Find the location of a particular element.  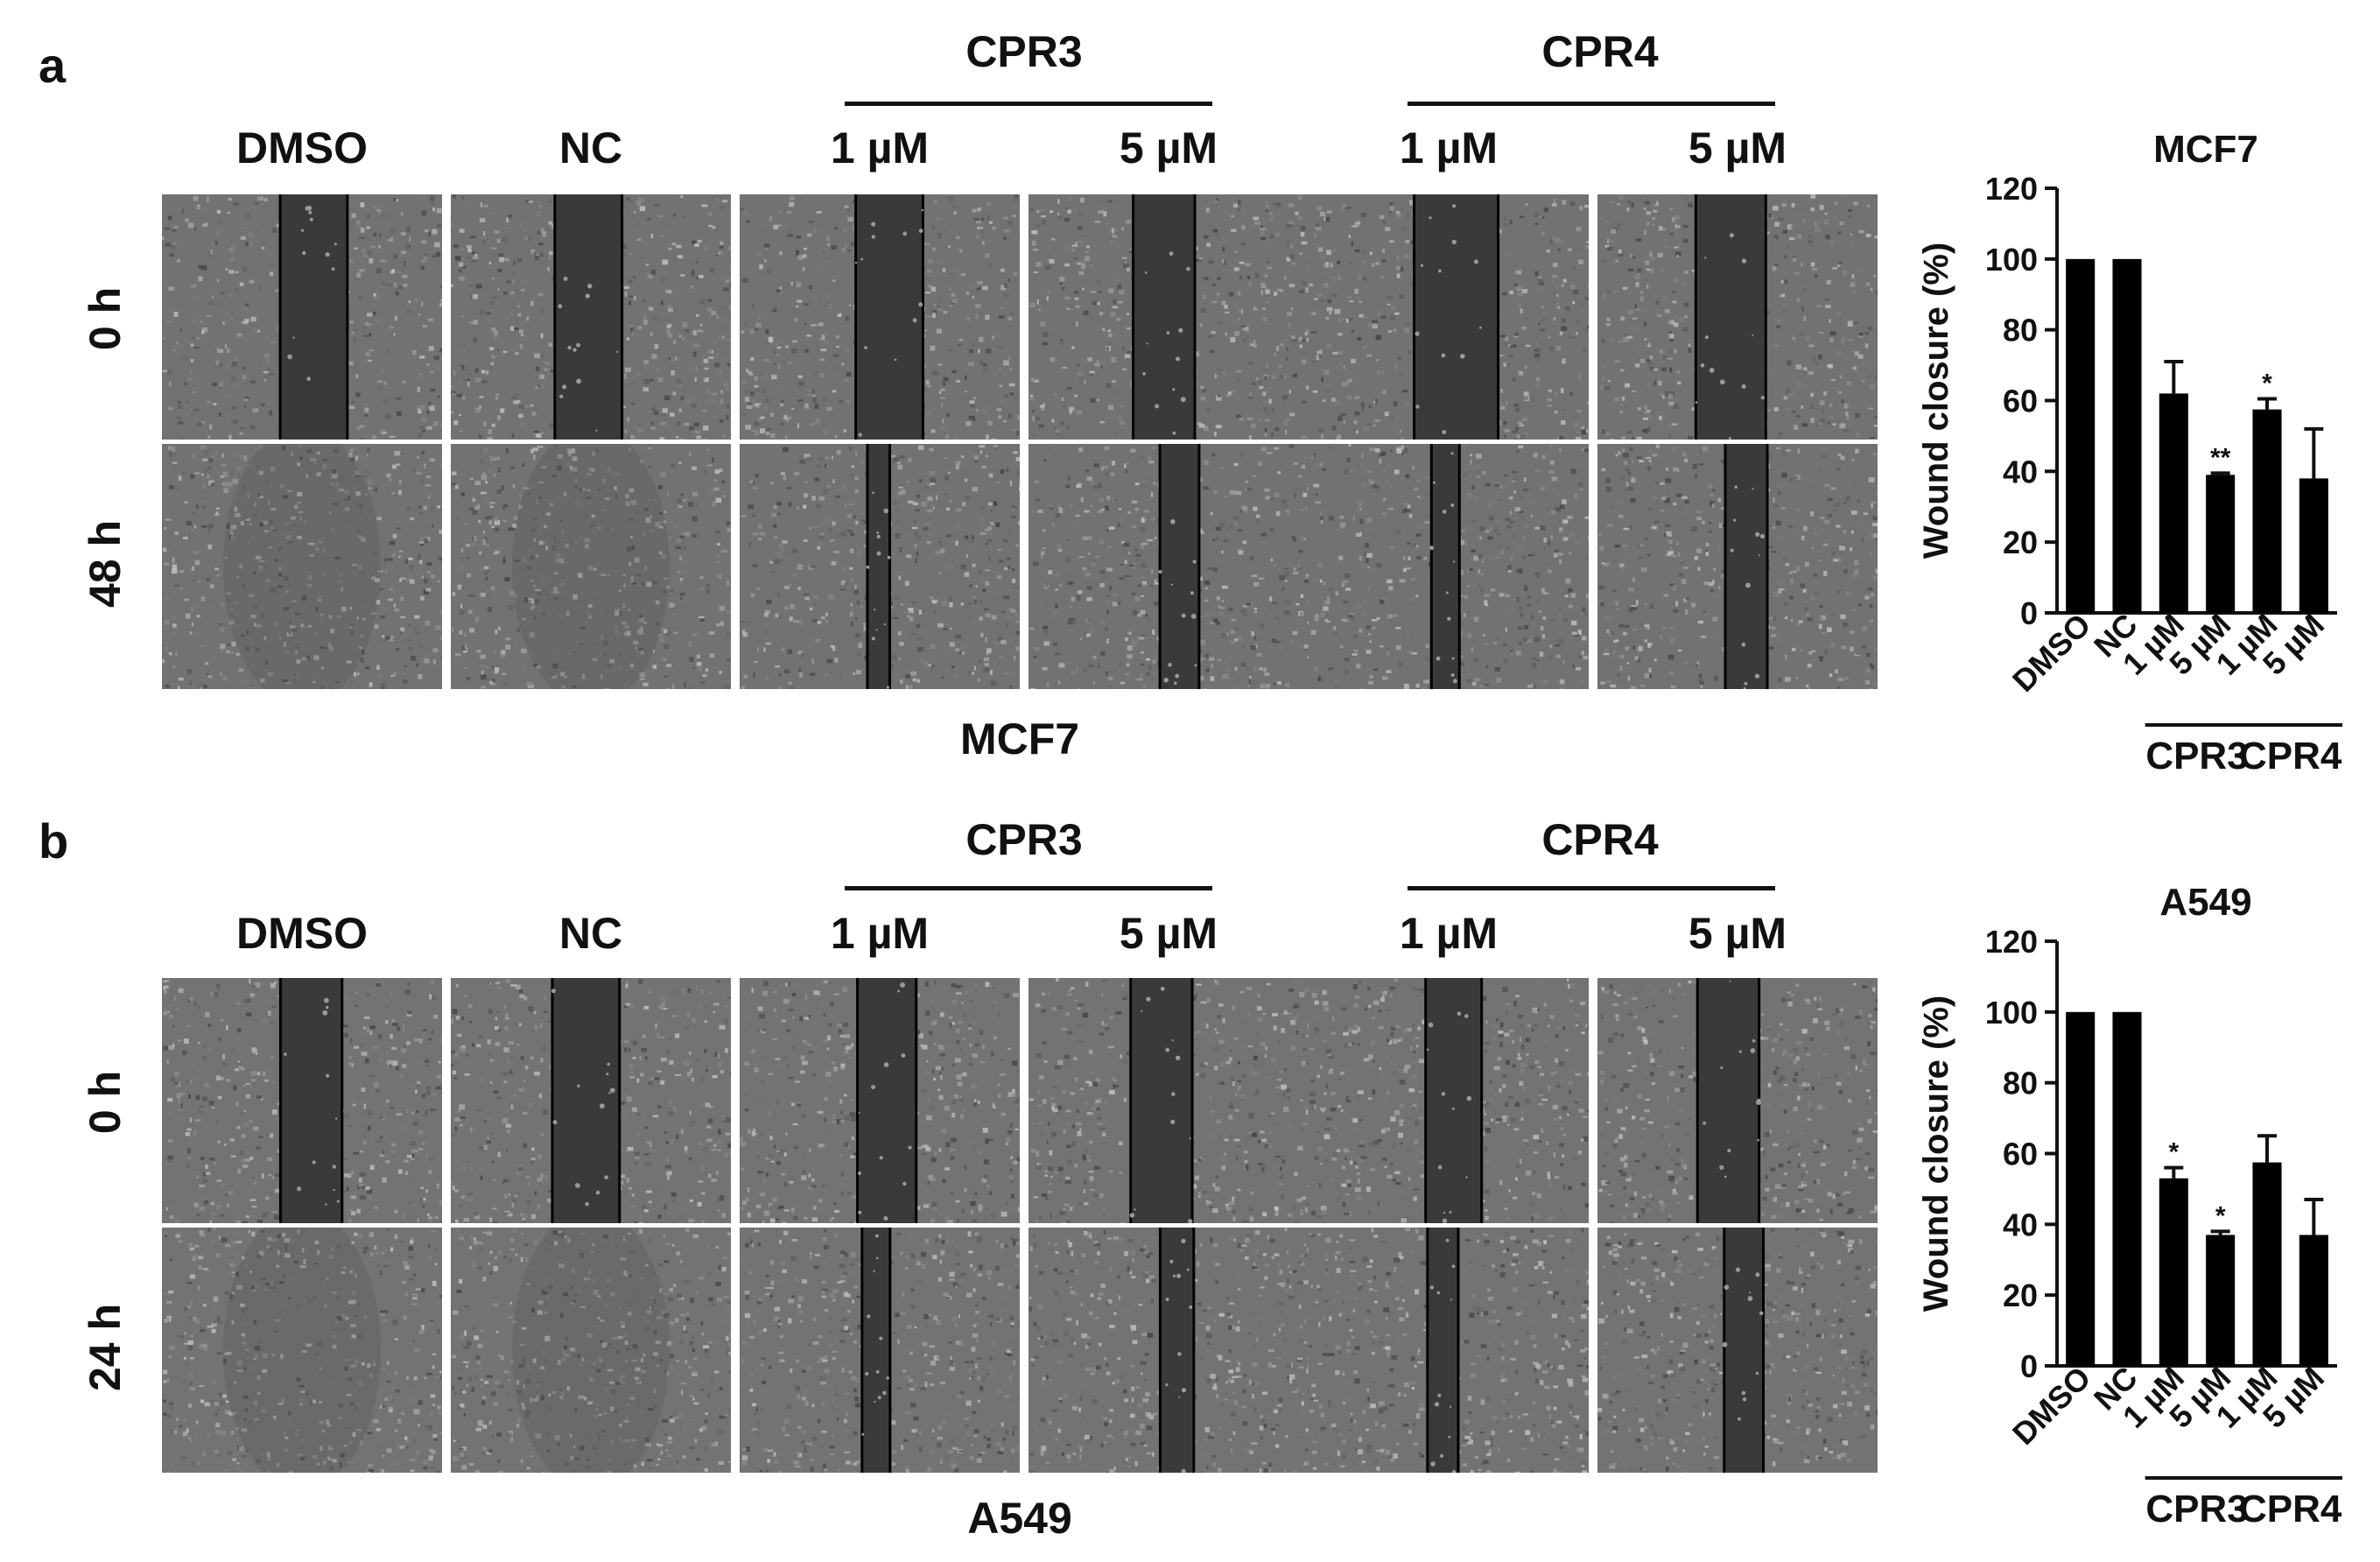

micrograph-a549-24h-col5 is located at coordinates (1449, 1350).